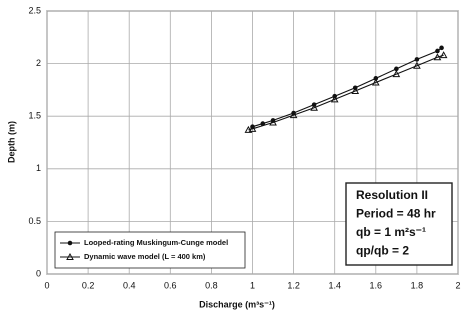 The height and width of the screenshot is (319, 474). Describe the element at coordinates (391, 232) in the screenshot. I see `annotation: qb = 1 m²s⁻¹` at that location.